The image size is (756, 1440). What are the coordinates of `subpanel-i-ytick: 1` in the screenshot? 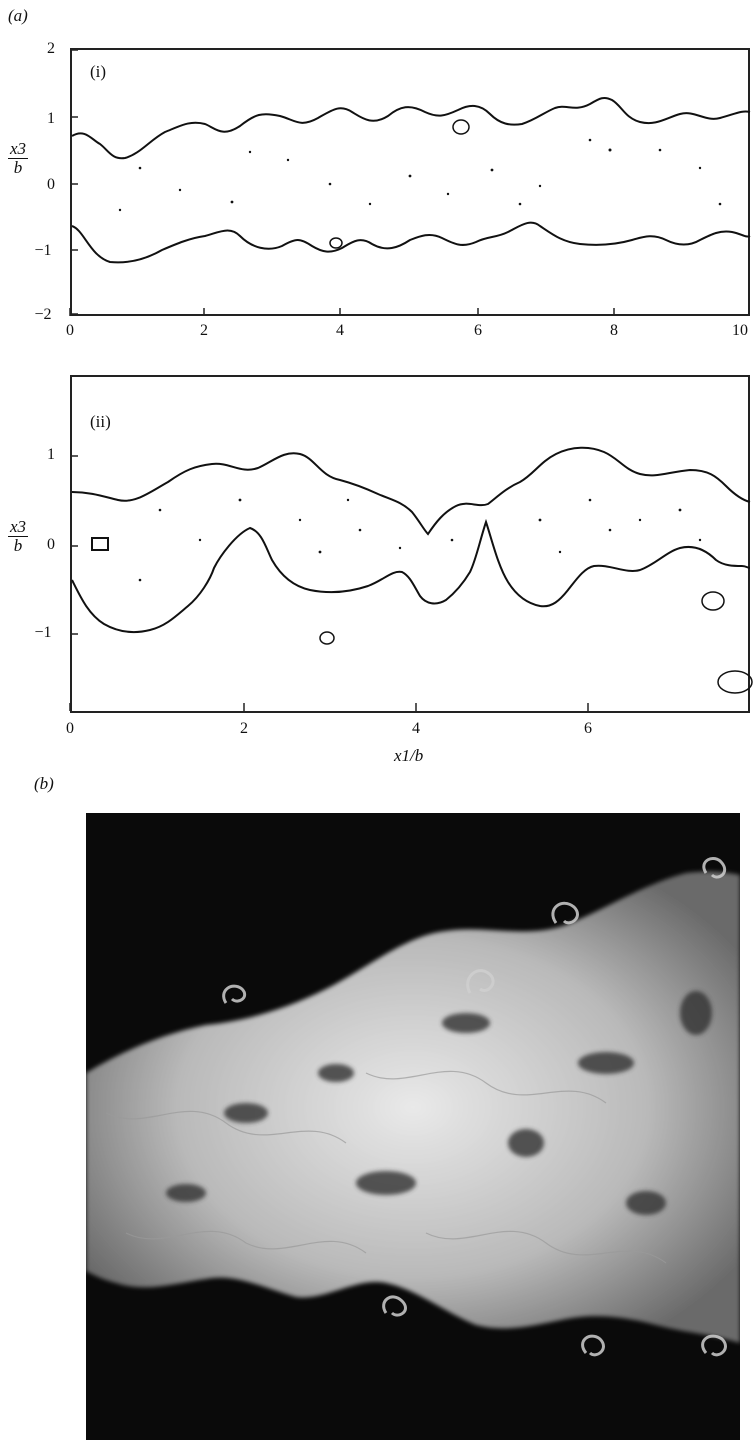 It's located at (51, 118).